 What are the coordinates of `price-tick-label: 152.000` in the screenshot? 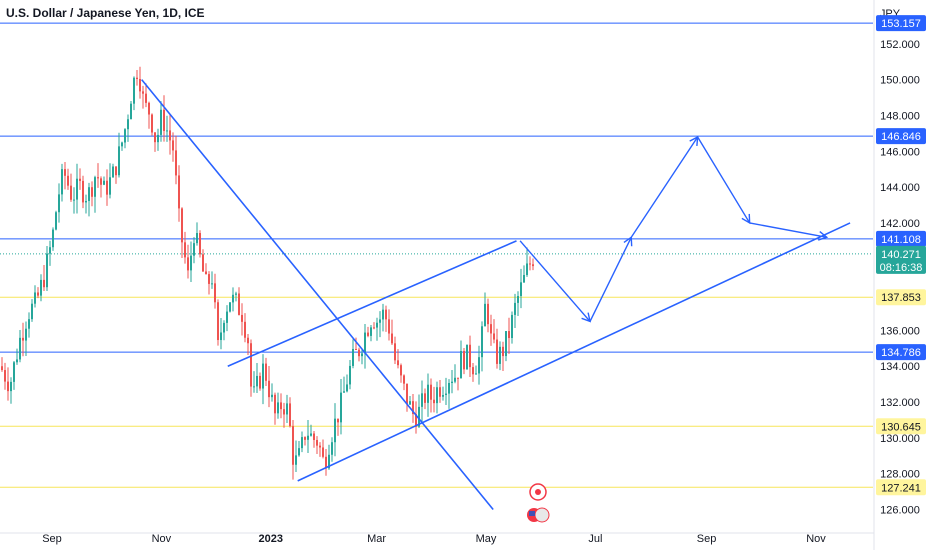 It's located at (900, 45).